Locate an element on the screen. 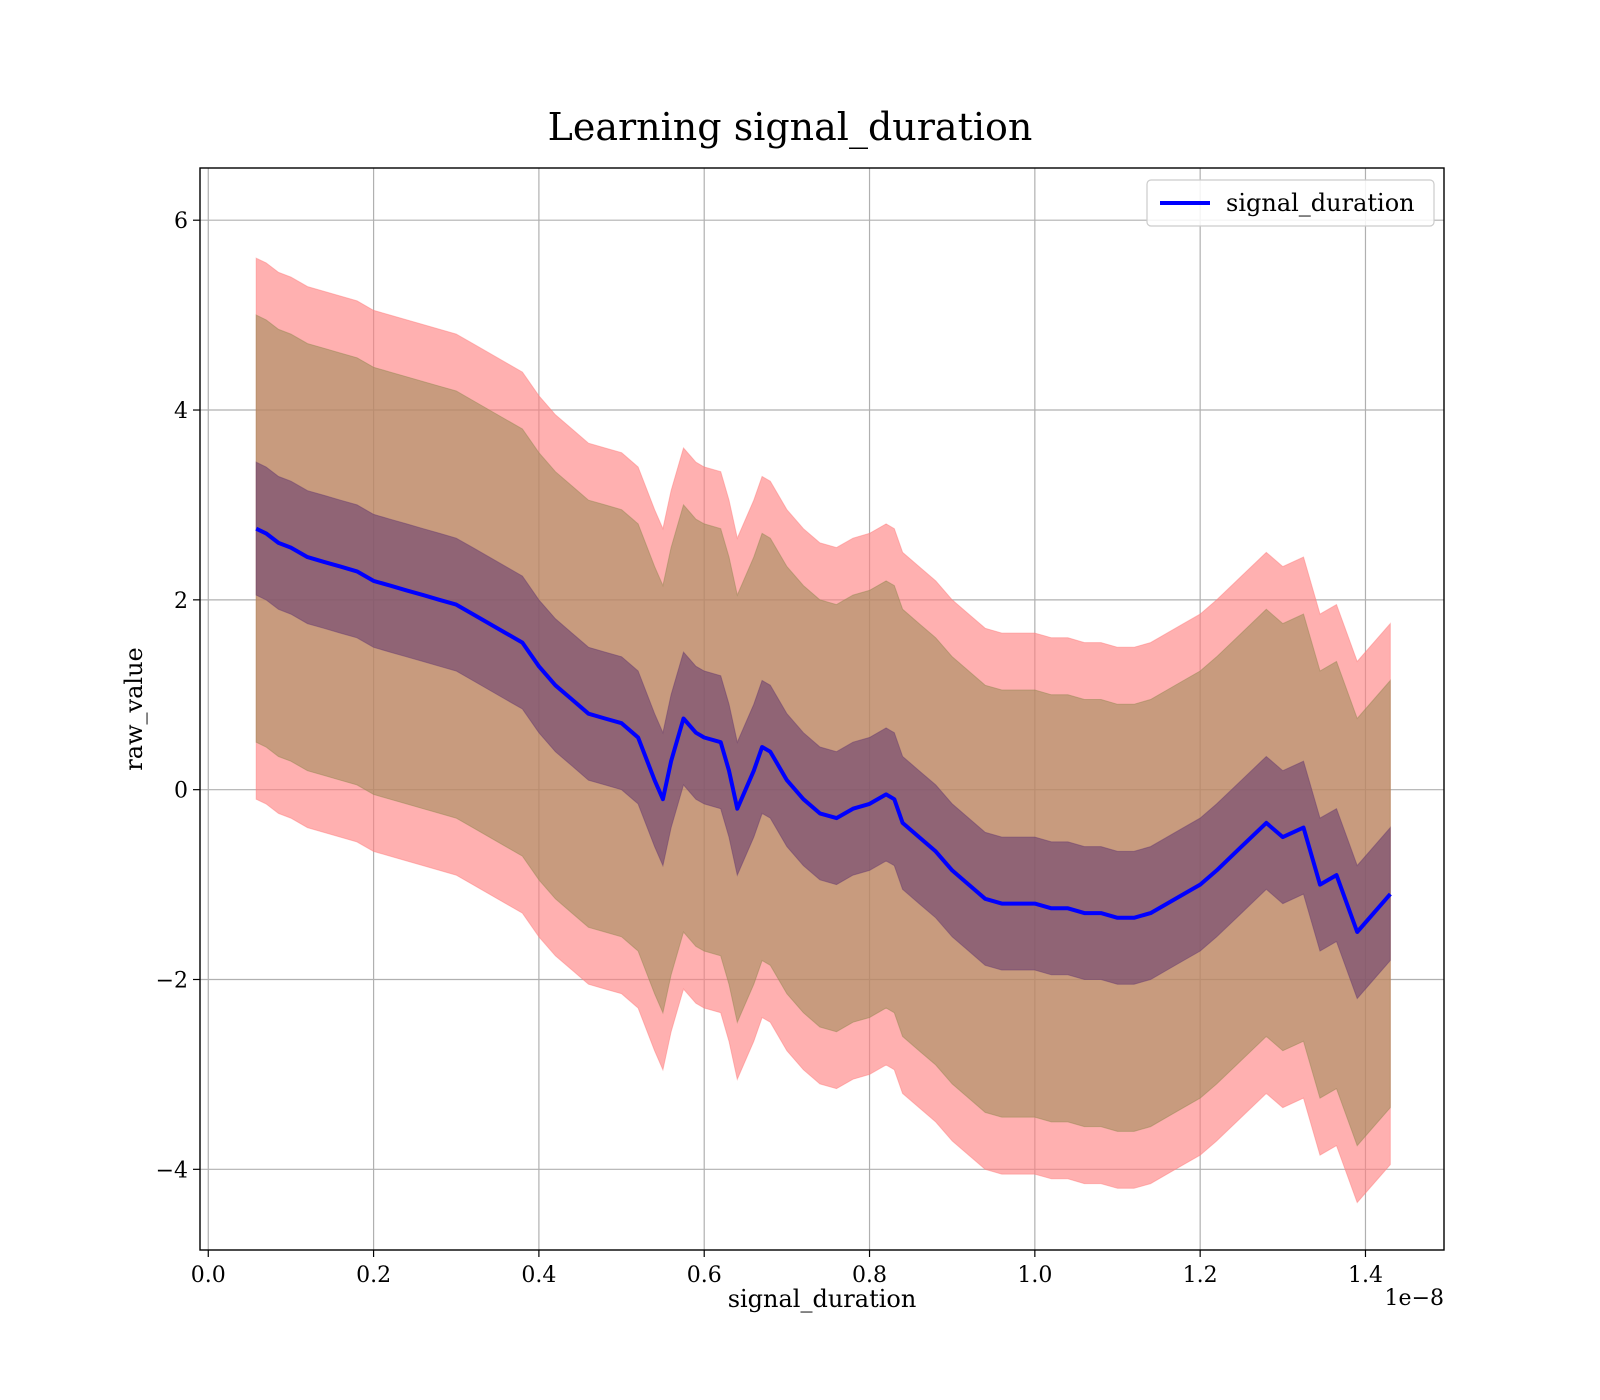 This screenshot has width=1600, height=1400. x-tick-label: 0.8 is located at coordinates (869, 1275).